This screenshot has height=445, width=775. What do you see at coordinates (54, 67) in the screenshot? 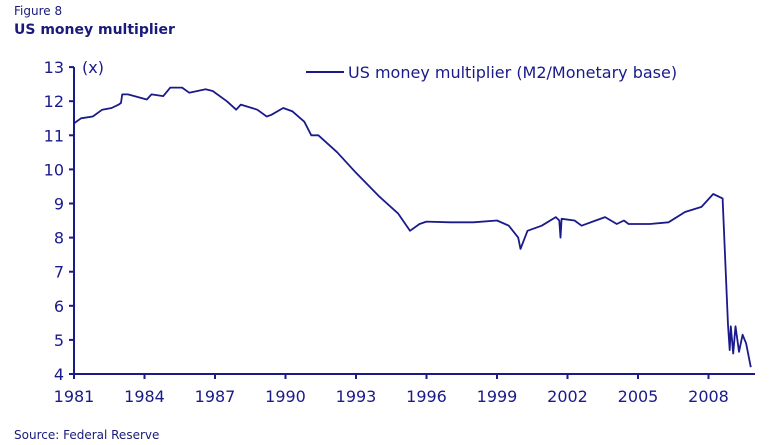
I see `y-tick-label: 13` at bounding box center [54, 67].